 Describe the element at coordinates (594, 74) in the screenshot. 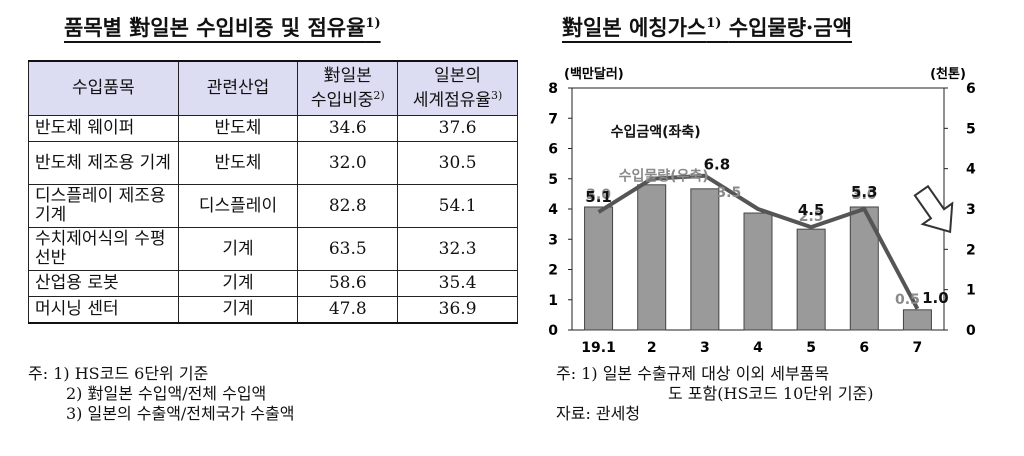

I see `left-axis-unit: (백만달러)` at that location.